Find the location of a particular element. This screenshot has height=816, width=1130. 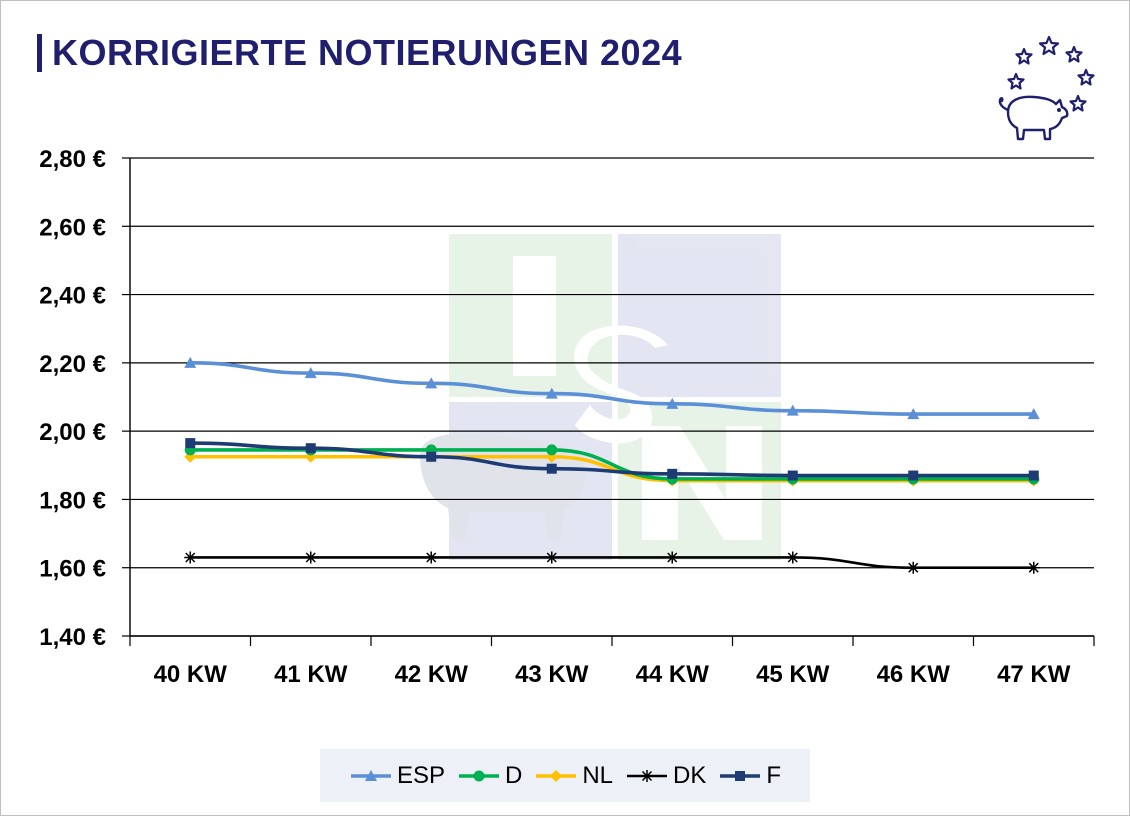

legend-swatch-esp is located at coordinates (370, 775).